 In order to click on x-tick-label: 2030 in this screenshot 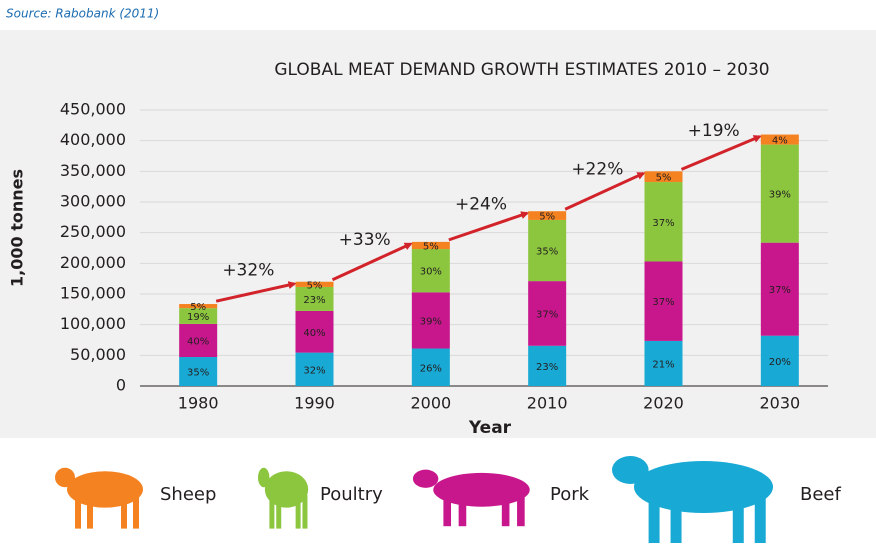, I will do `click(779, 403)`.